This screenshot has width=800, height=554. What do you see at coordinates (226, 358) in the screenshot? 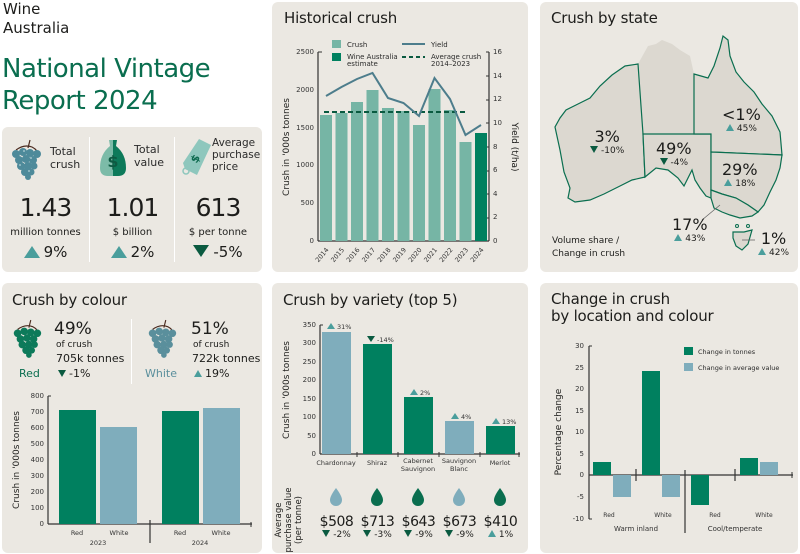
I see `white-tonnes: 722k tonnes` at bounding box center [226, 358].